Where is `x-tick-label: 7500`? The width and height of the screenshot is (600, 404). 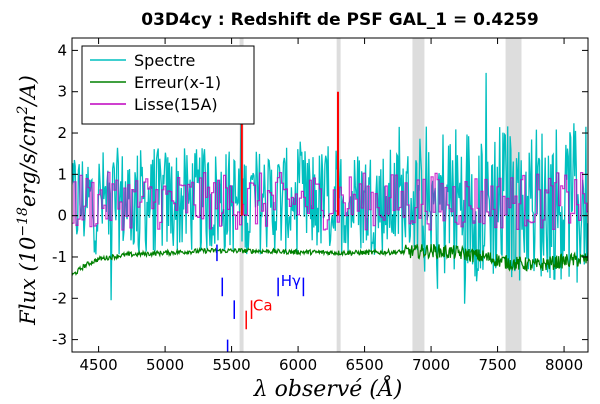
x-tick-label: 7500 is located at coordinates (497, 365).